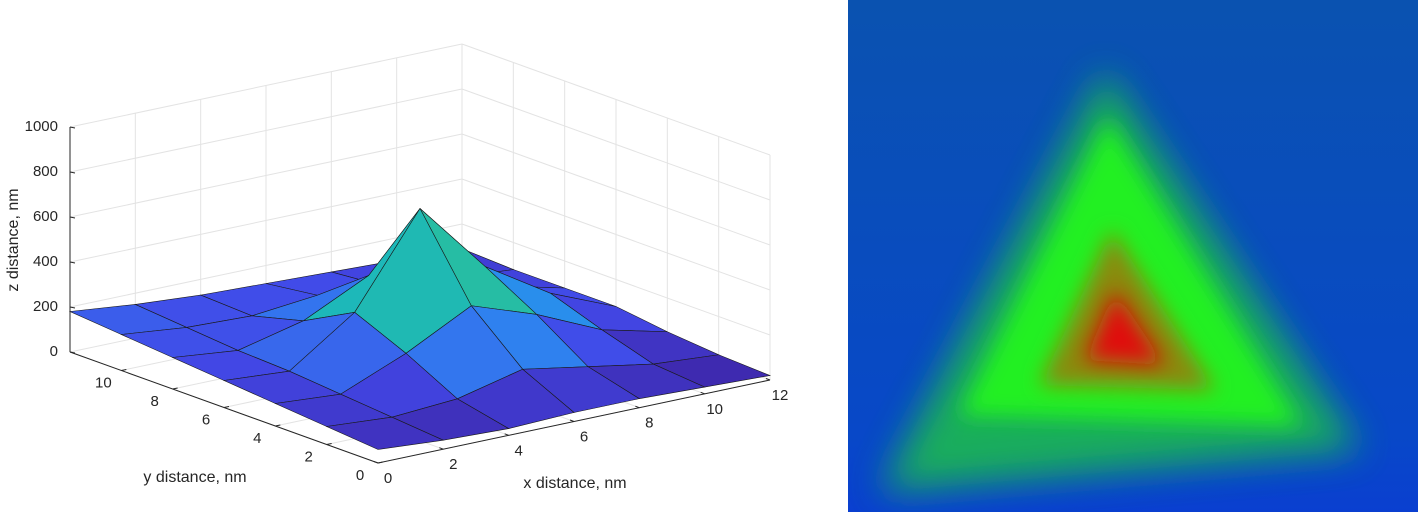  What do you see at coordinates (453, 464) in the screenshot?
I see `x-tick-label: 2` at bounding box center [453, 464].